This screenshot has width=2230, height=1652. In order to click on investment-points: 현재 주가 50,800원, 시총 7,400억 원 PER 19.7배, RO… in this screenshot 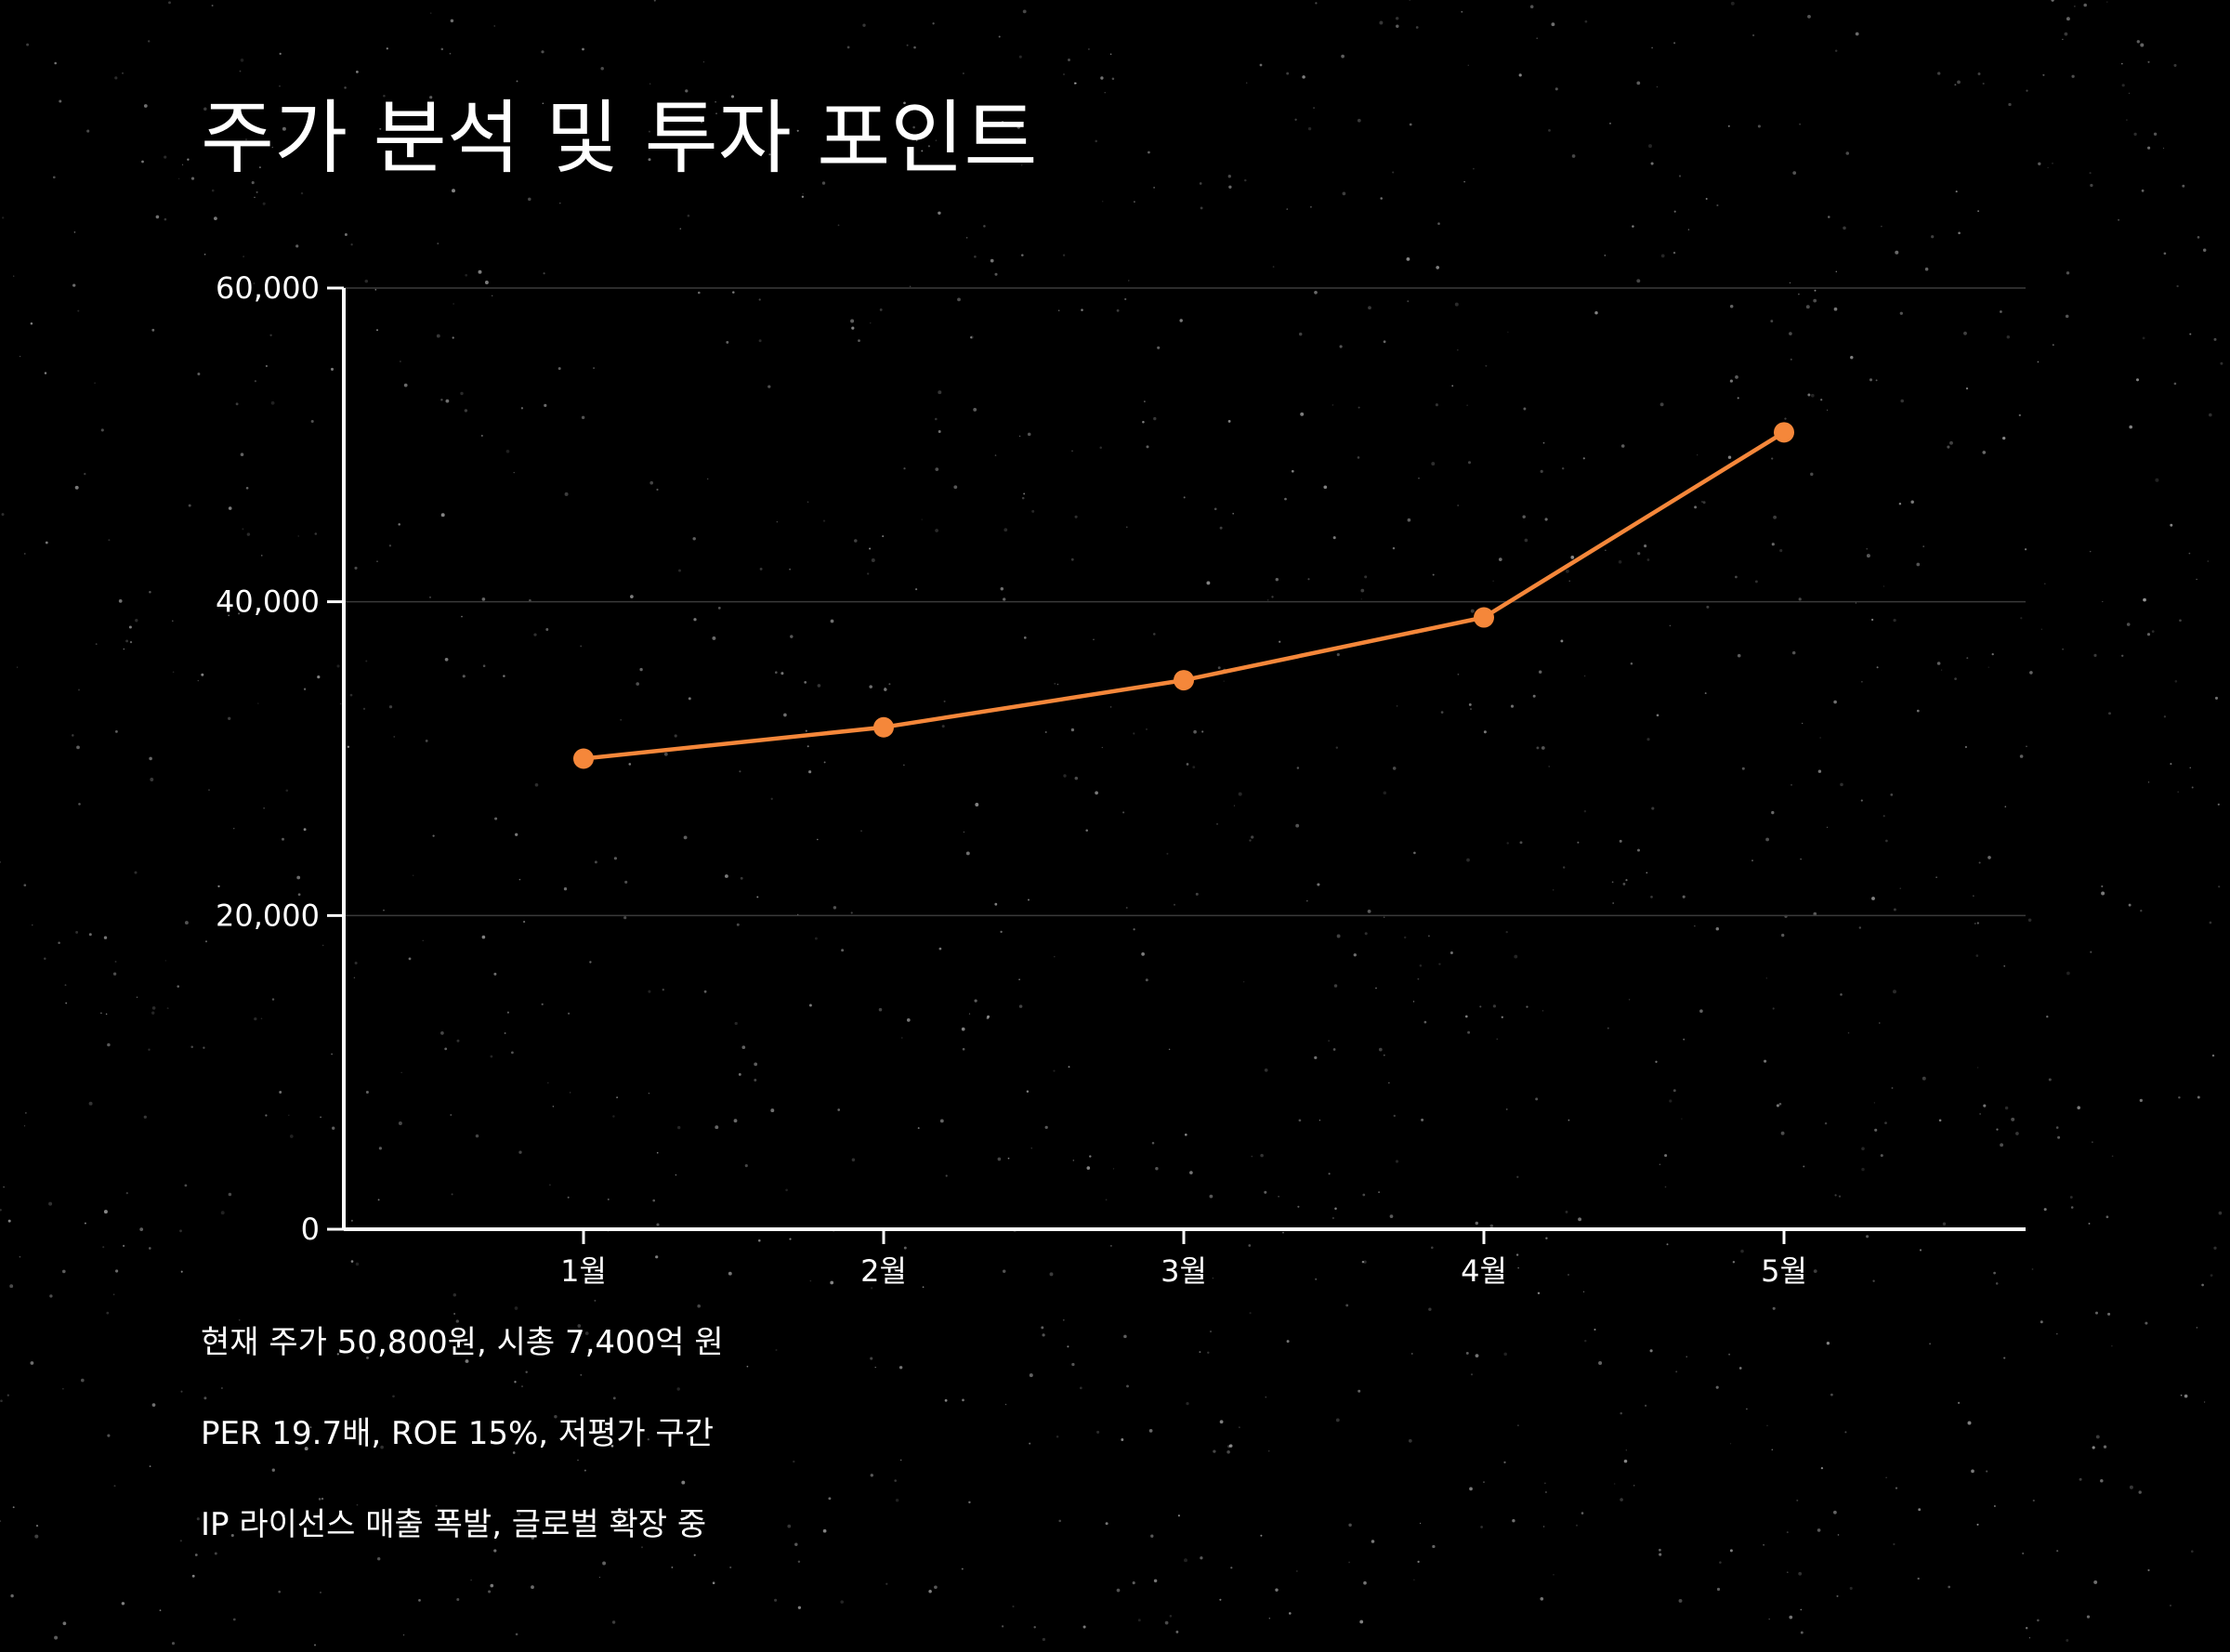, I will do `click(462, 1460)`.